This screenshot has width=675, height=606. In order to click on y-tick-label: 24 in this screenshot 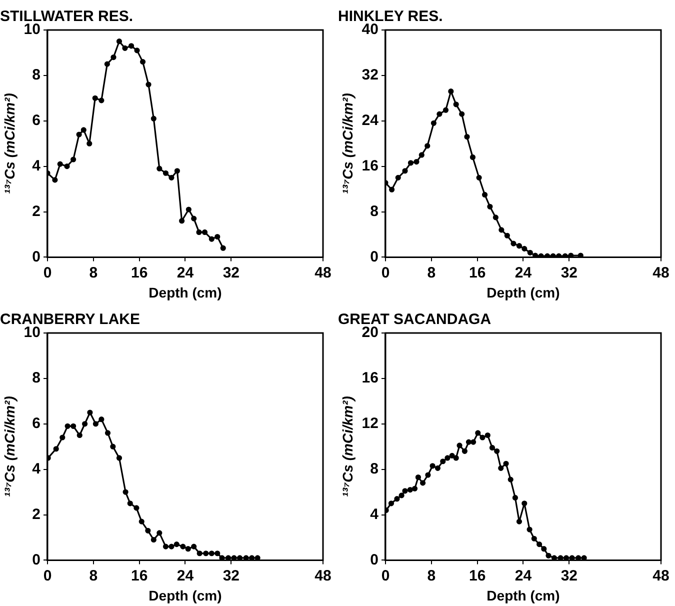, I will do `click(371, 121)`.